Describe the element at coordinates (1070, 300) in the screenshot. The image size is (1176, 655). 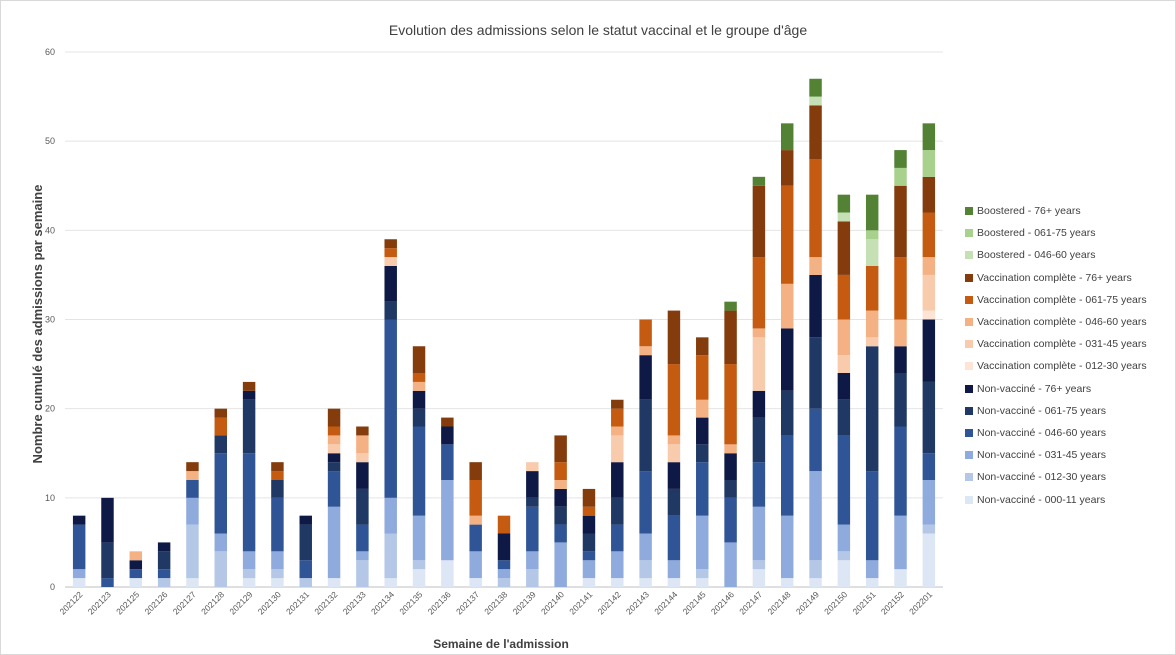
I see `legend-item: Vaccination complète - 061-75 years` at that location.